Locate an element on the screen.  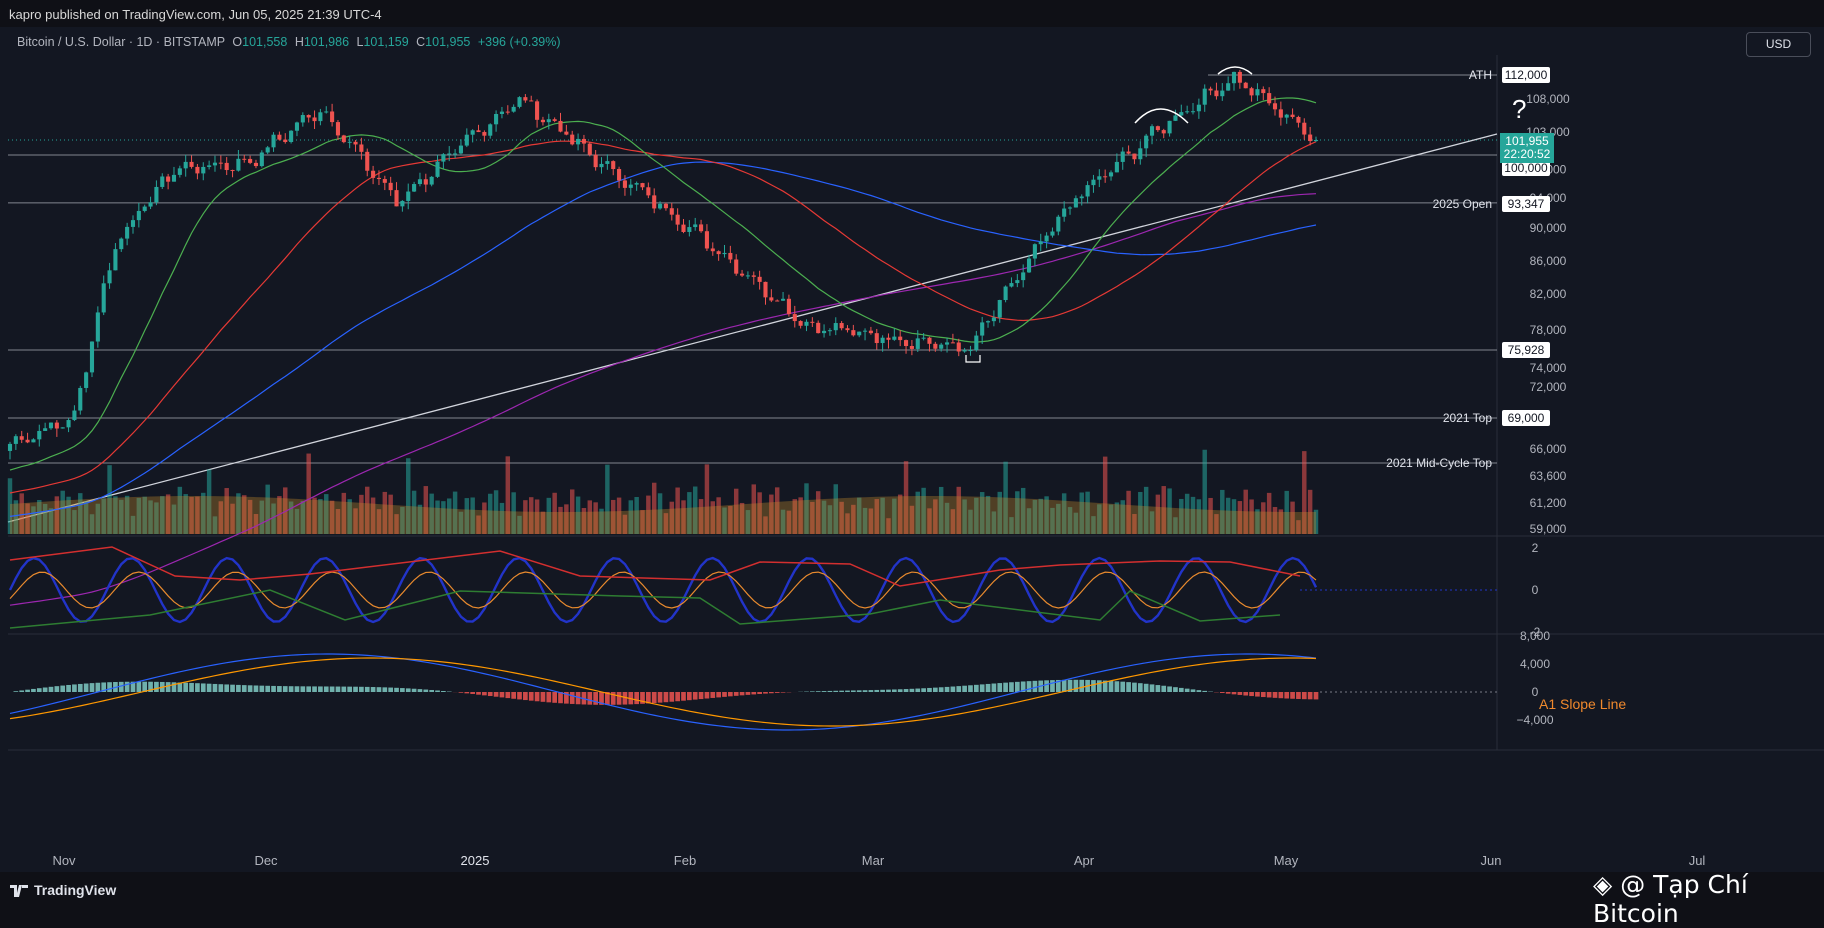
macd-tick-label: 0 is located at coordinates (1535, 692).